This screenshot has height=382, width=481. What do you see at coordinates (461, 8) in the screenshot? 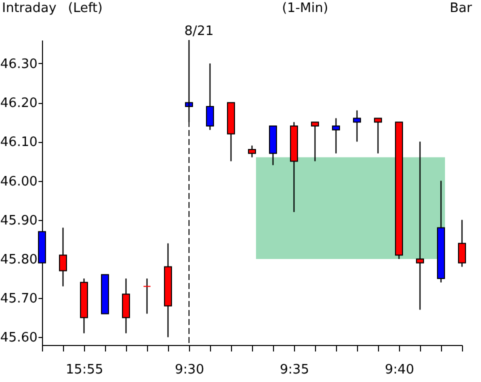
I see `text: Bar` at bounding box center [461, 8].